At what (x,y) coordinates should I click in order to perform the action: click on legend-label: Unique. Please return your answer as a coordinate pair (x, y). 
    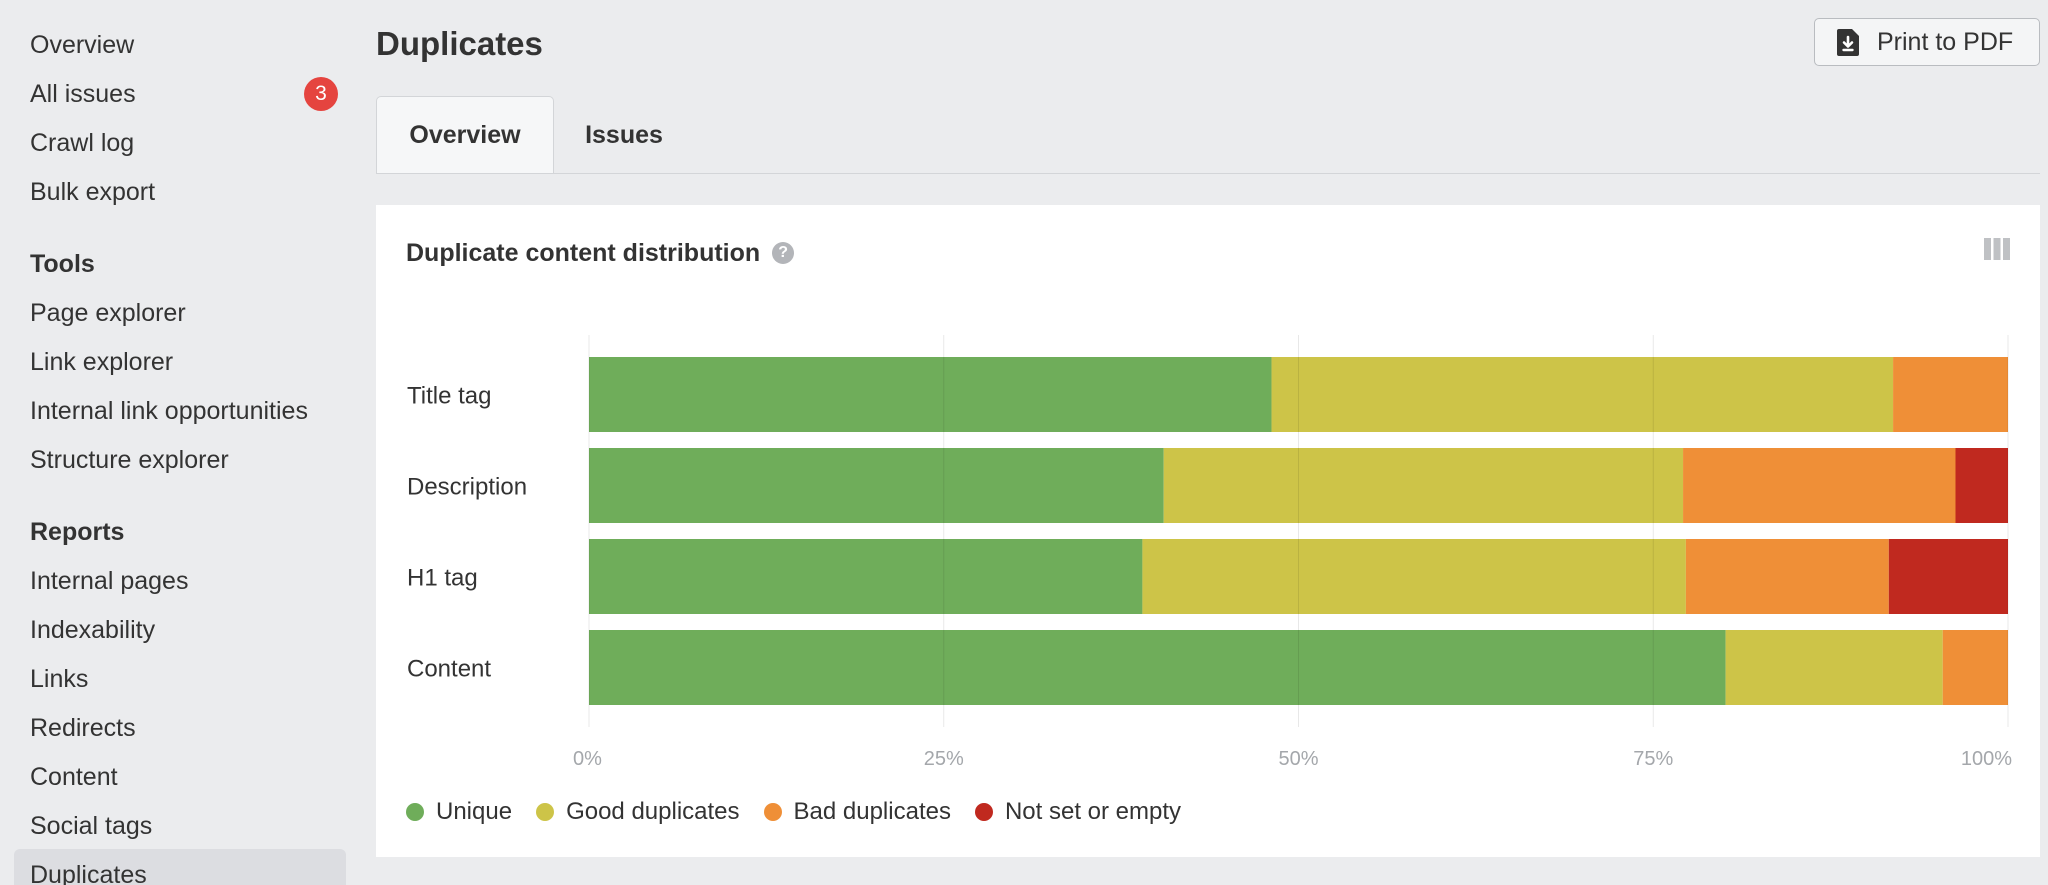
    Looking at the image, I should click on (474, 811).